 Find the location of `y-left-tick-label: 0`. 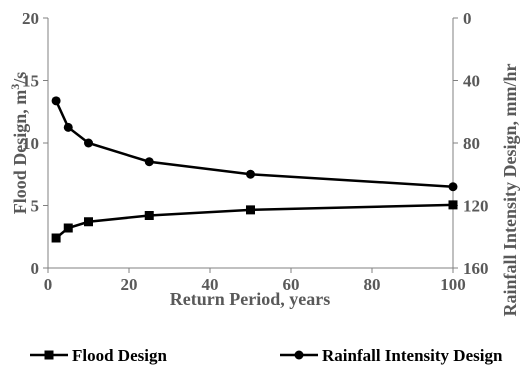

y-left-tick-label: 0 is located at coordinates (35, 268).